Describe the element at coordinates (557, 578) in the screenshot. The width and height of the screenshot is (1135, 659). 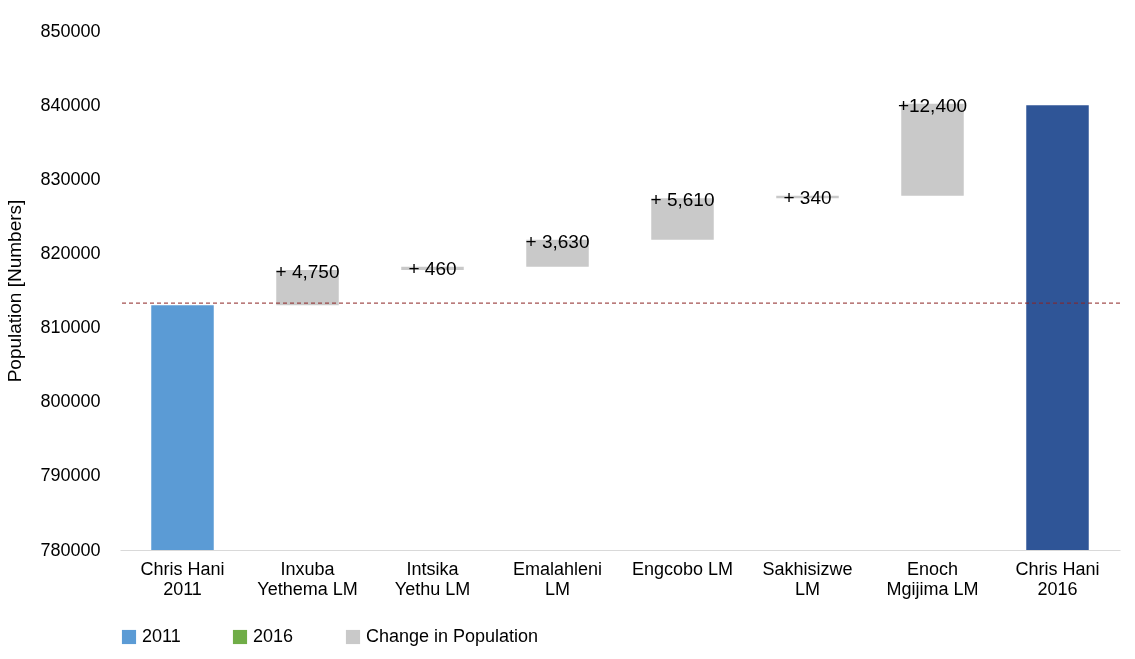
I see `x-tick-label: Emalahleni LM` at that location.